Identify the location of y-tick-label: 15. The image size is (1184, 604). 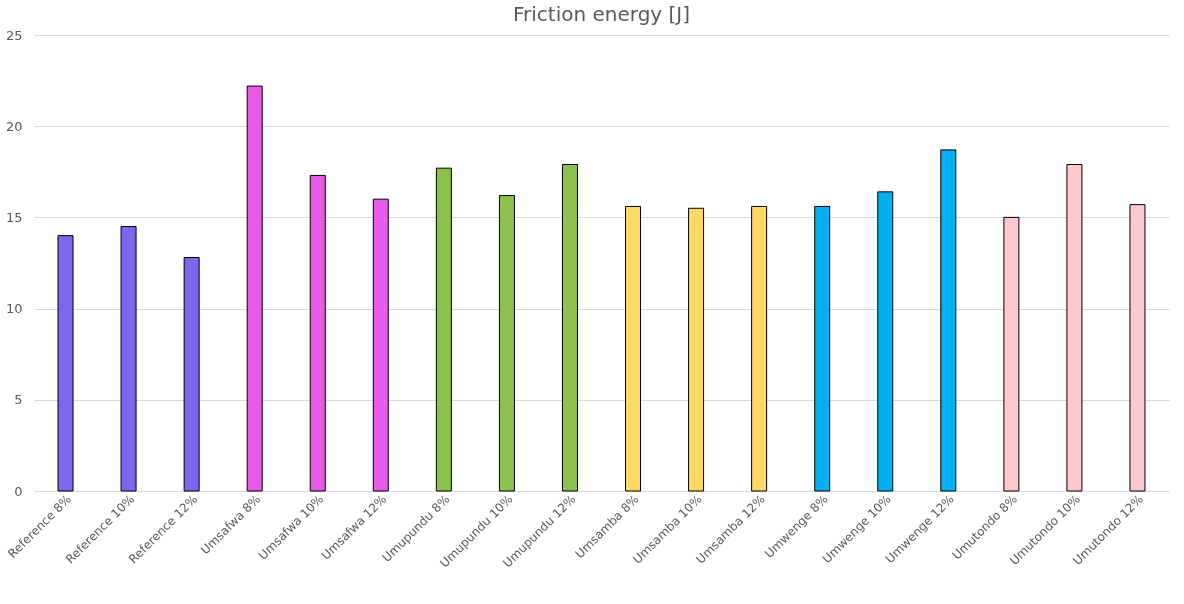
(14, 217).